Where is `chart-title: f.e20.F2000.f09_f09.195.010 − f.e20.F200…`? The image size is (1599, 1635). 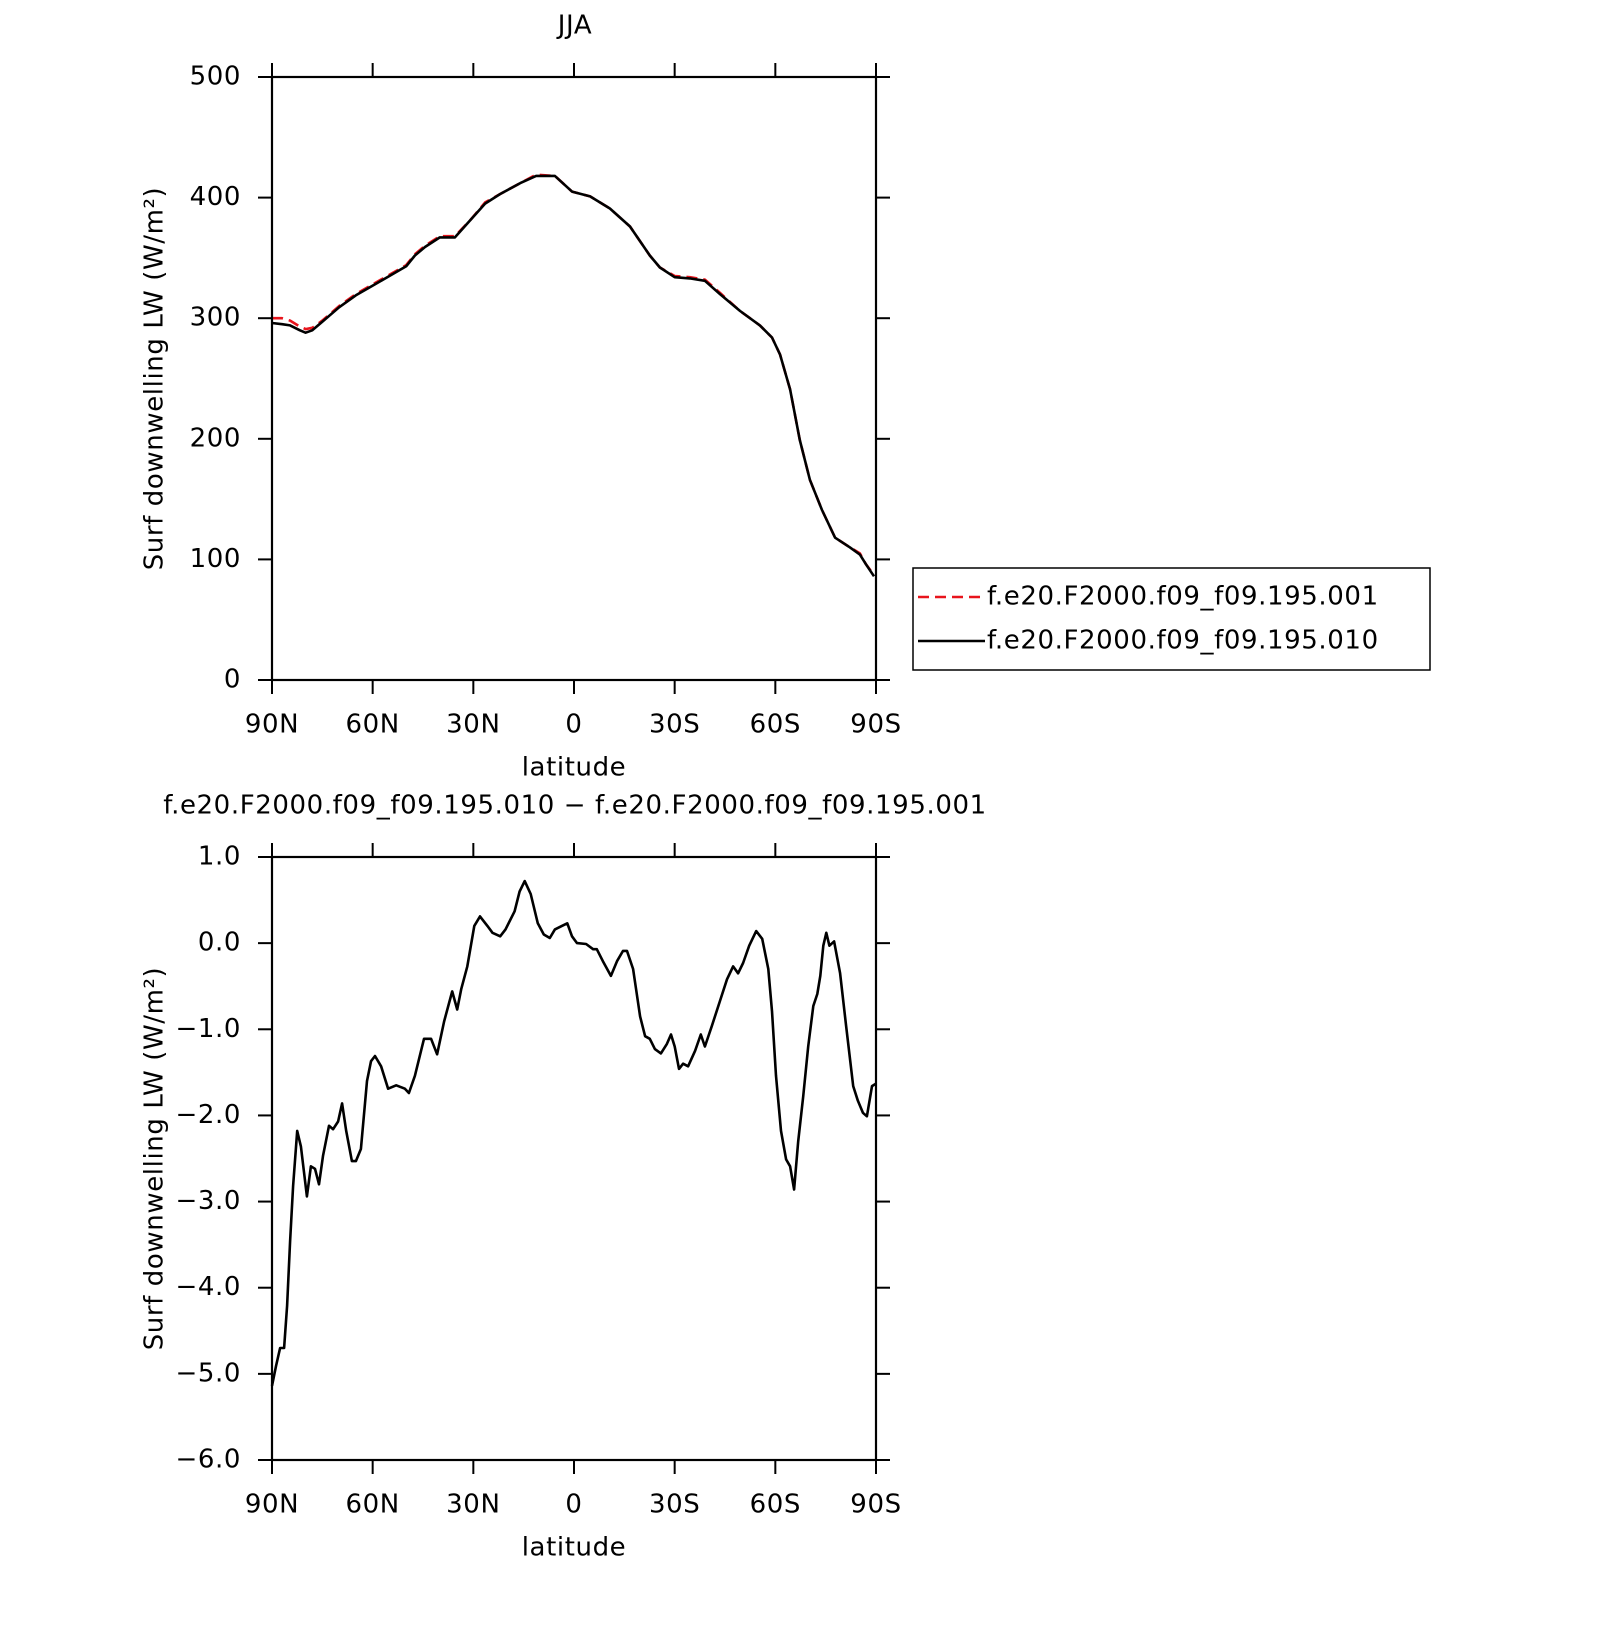
chart-title: f.e20.F2000.f09_f09.195.010 − f.e20.F200… is located at coordinates (575, 806).